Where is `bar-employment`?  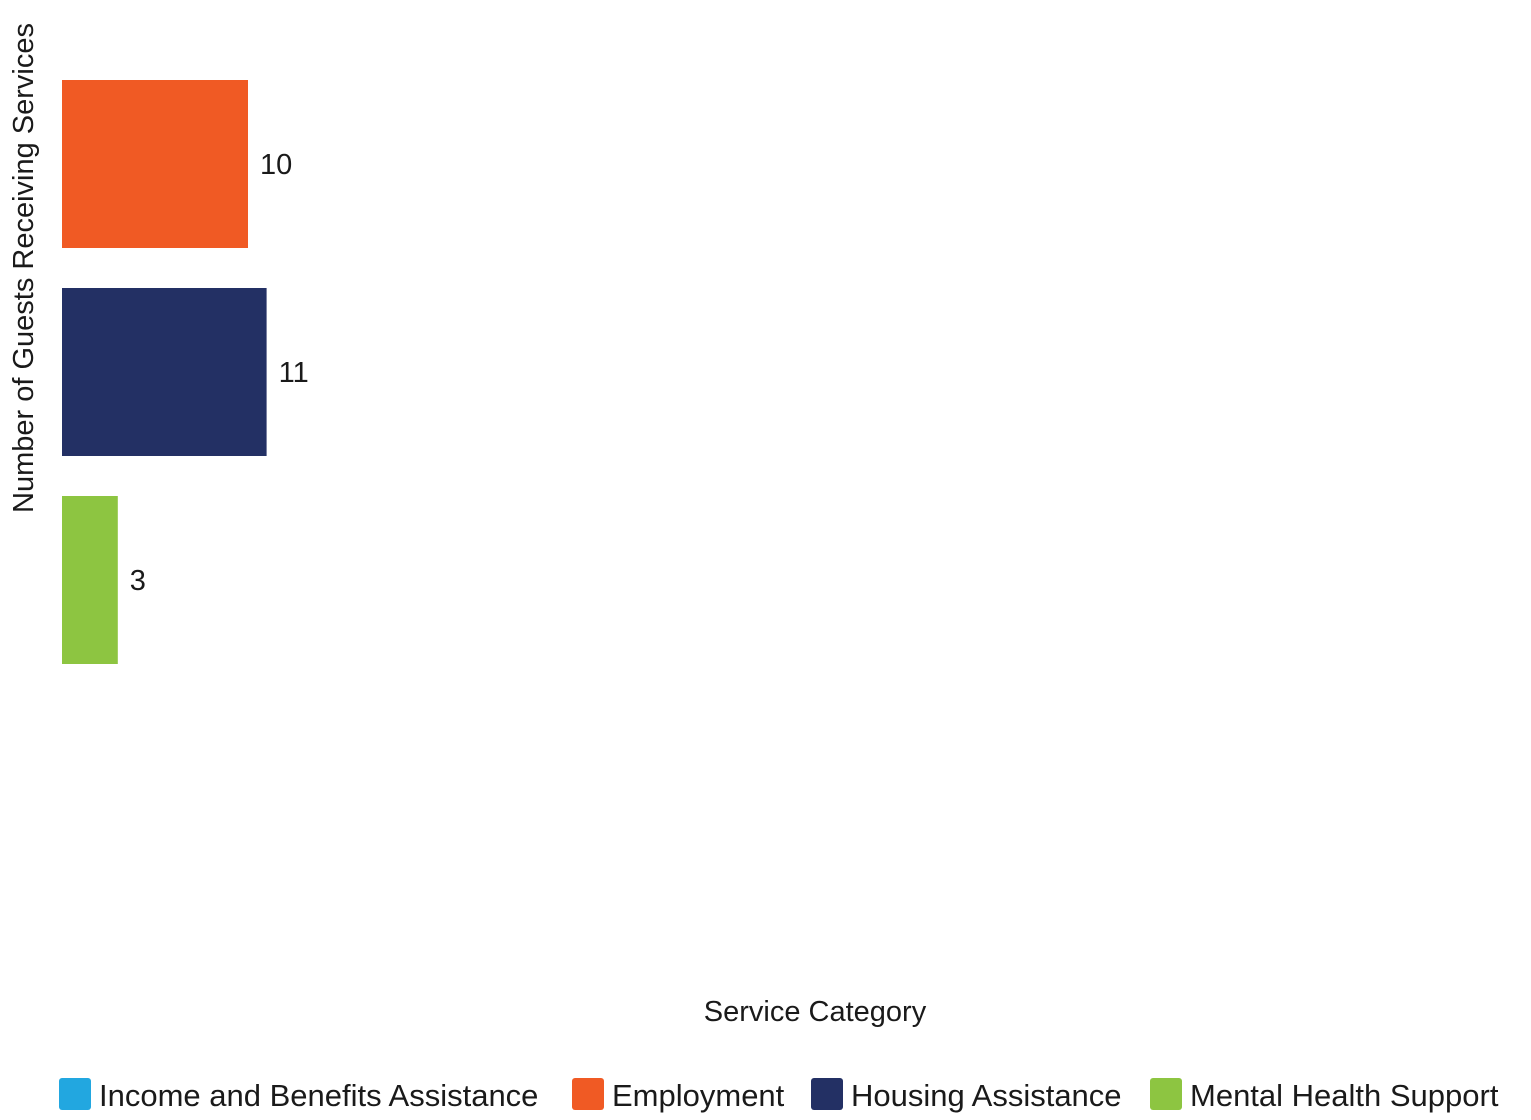 bar-employment is located at coordinates (155, 164).